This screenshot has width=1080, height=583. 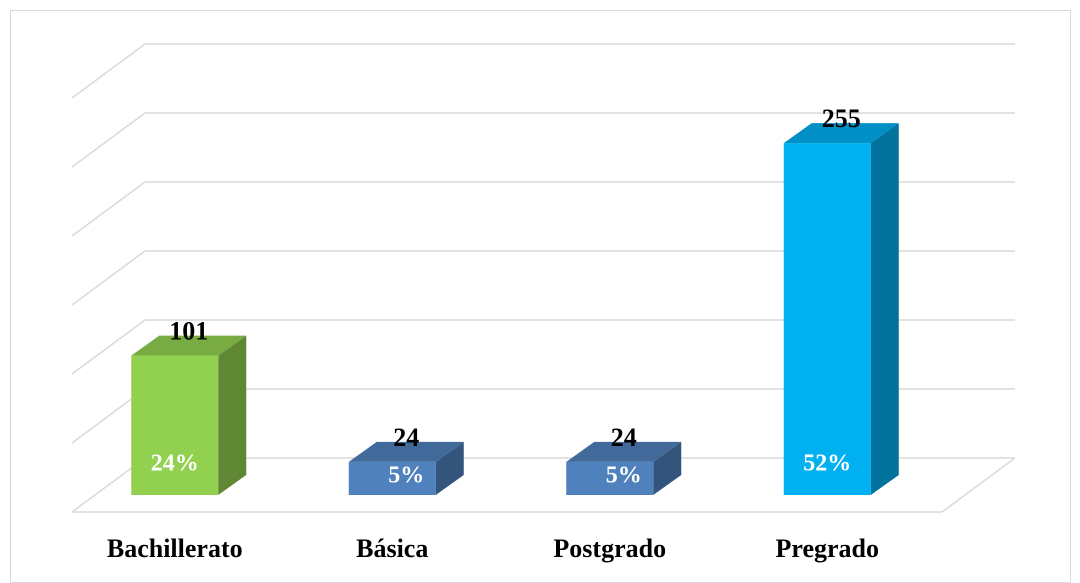 What do you see at coordinates (188, 331) in the screenshot?
I see `value-label: 101` at bounding box center [188, 331].